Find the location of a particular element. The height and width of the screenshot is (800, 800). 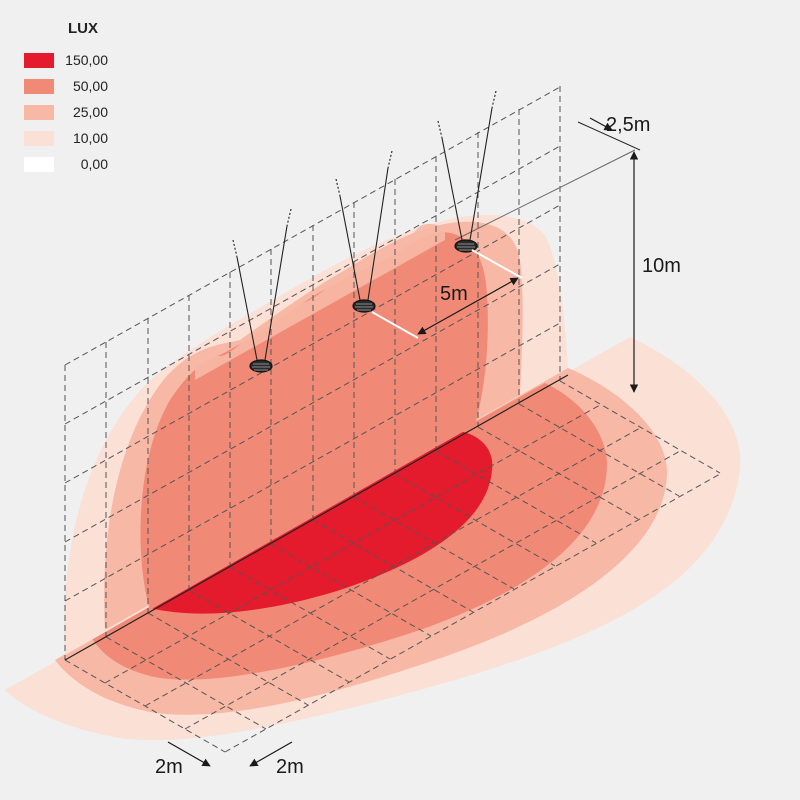

suspension-wires is located at coordinates (364, 234).